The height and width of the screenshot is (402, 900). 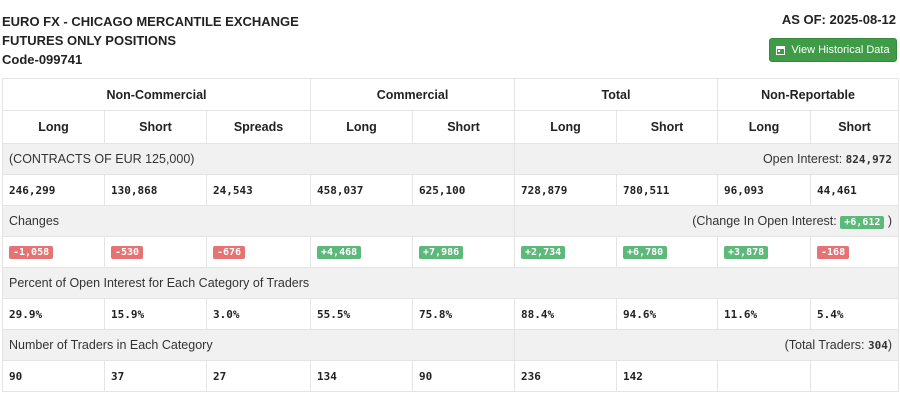 I want to click on view-historical-data-button: View Historical Data, so click(x=833, y=50).